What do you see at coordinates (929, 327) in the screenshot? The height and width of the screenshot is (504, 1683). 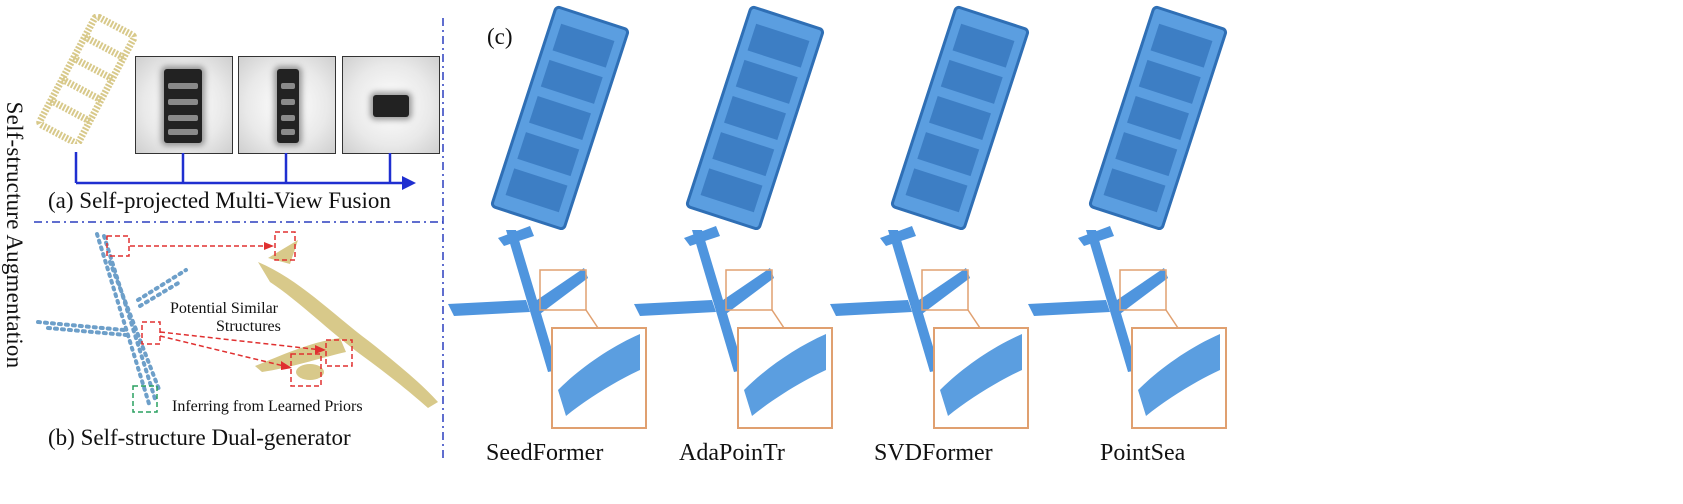 I see `airplane-svdformer` at bounding box center [929, 327].